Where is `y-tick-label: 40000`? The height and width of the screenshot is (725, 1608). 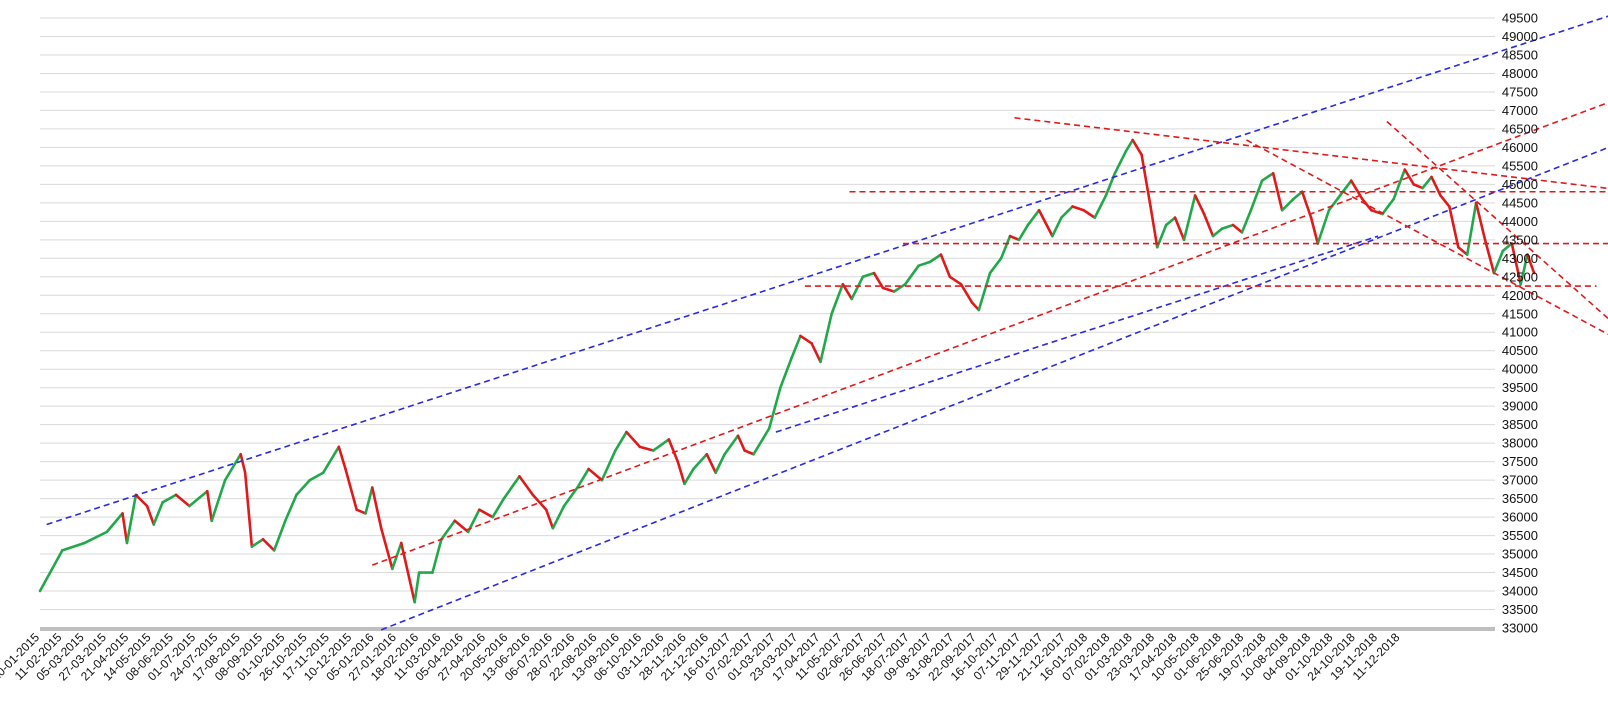 y-tick-label: 40000 is located at coordinates (1520, 369).